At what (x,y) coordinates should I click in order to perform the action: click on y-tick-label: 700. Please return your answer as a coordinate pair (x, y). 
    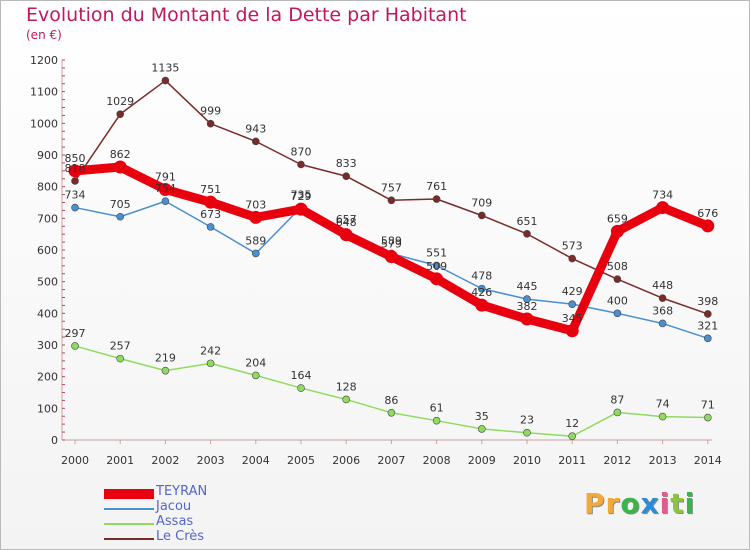
    Looking at the image, I should click on (47, 218).